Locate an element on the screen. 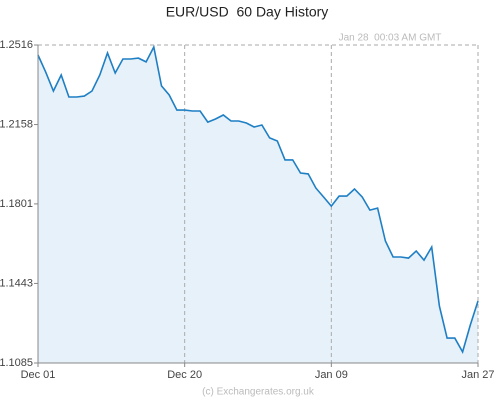  y-tick-label: 1.1801 is located at coordinates (16, 204).